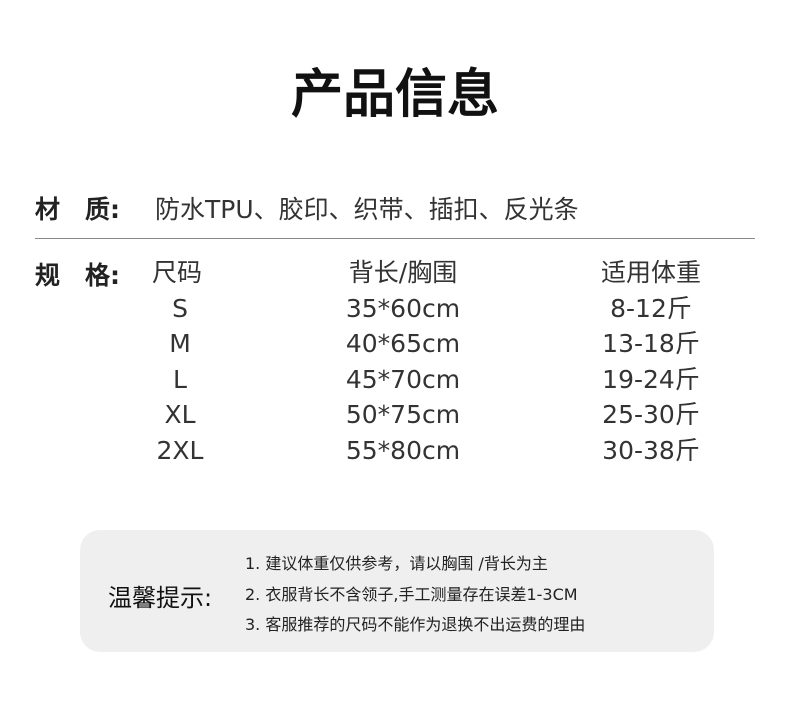 This screenshot has height=712, width=790. What do you see at coordinates (396, 563) in the screenshot?
I see `tip-note: 1. 建议体重仅供参考，请以胸围 /背长为主` at bounding box center [396, 563].